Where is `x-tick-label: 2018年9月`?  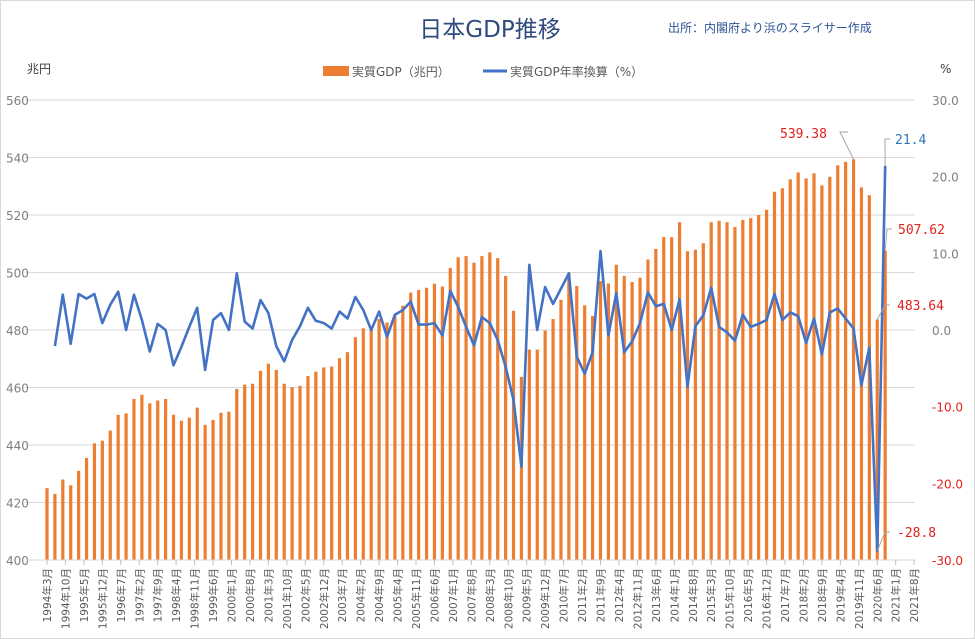 x-tick-label: 2018年9月 is located at coordinates (822, 595).